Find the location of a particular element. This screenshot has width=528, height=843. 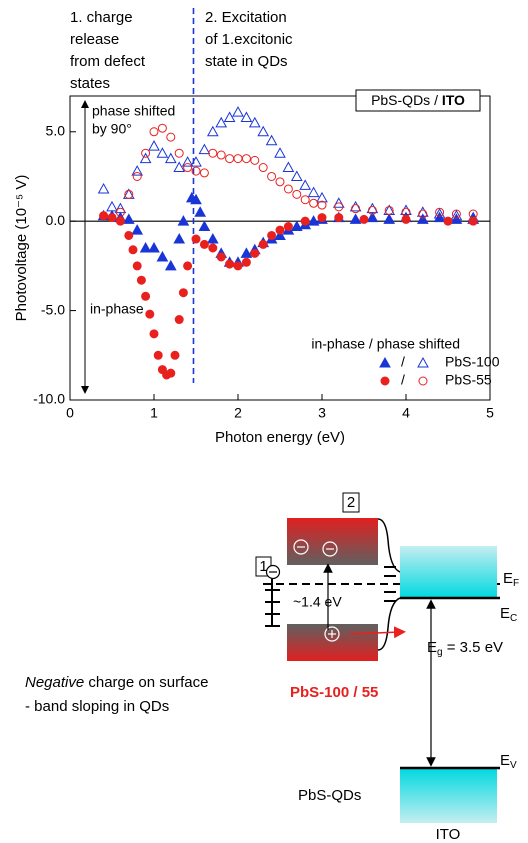

ito-valence-band is located at coordinates (448, 795).